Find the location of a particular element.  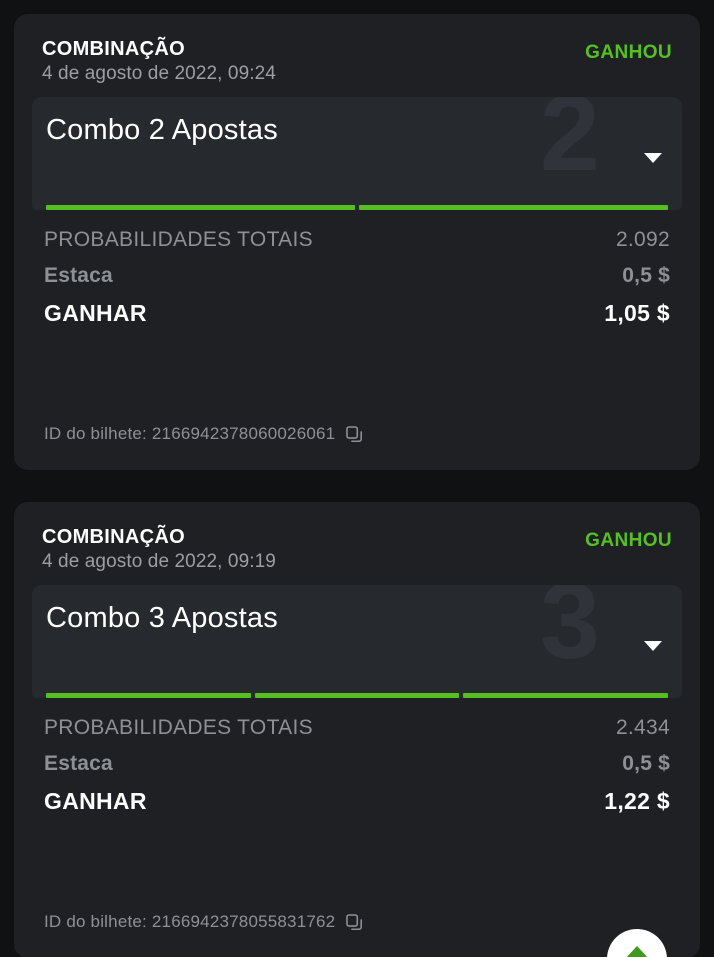

combo-panel: Combo 3 Apostas 3 is located at coordinates (357, 639).